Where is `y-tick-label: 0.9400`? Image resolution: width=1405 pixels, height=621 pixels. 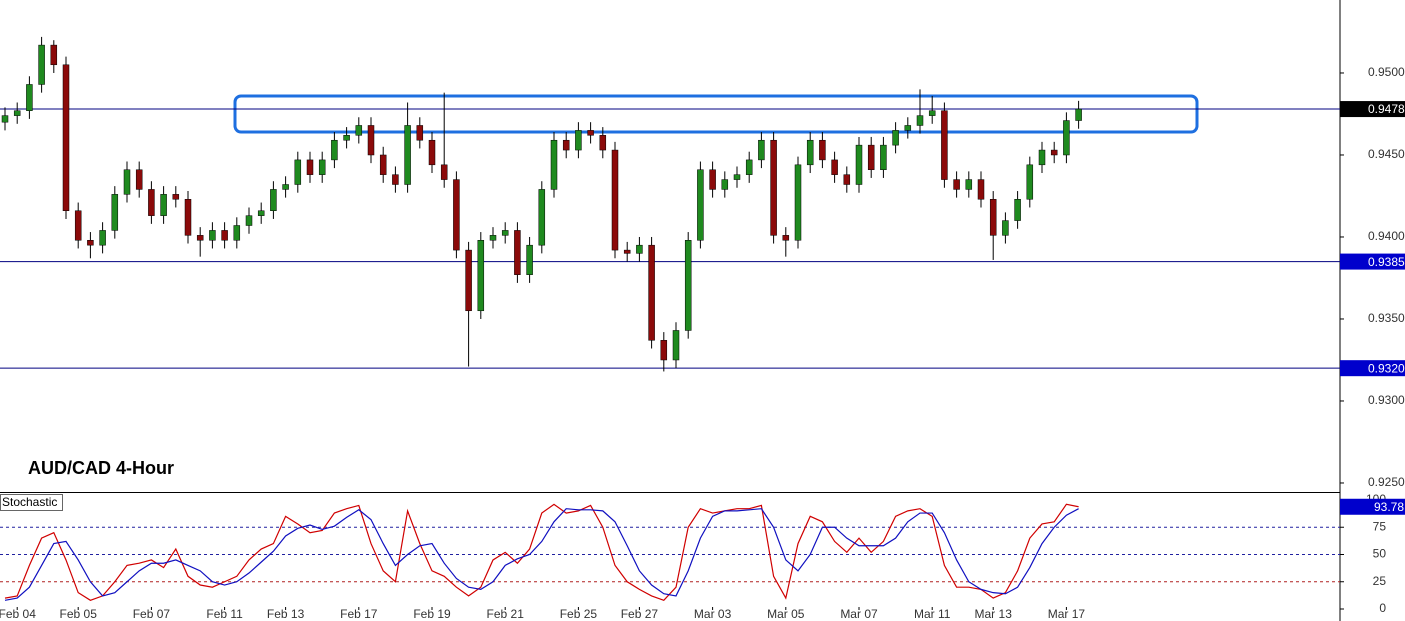
y-tick-label: 0.9400 is located at coordinates (1386, 236).